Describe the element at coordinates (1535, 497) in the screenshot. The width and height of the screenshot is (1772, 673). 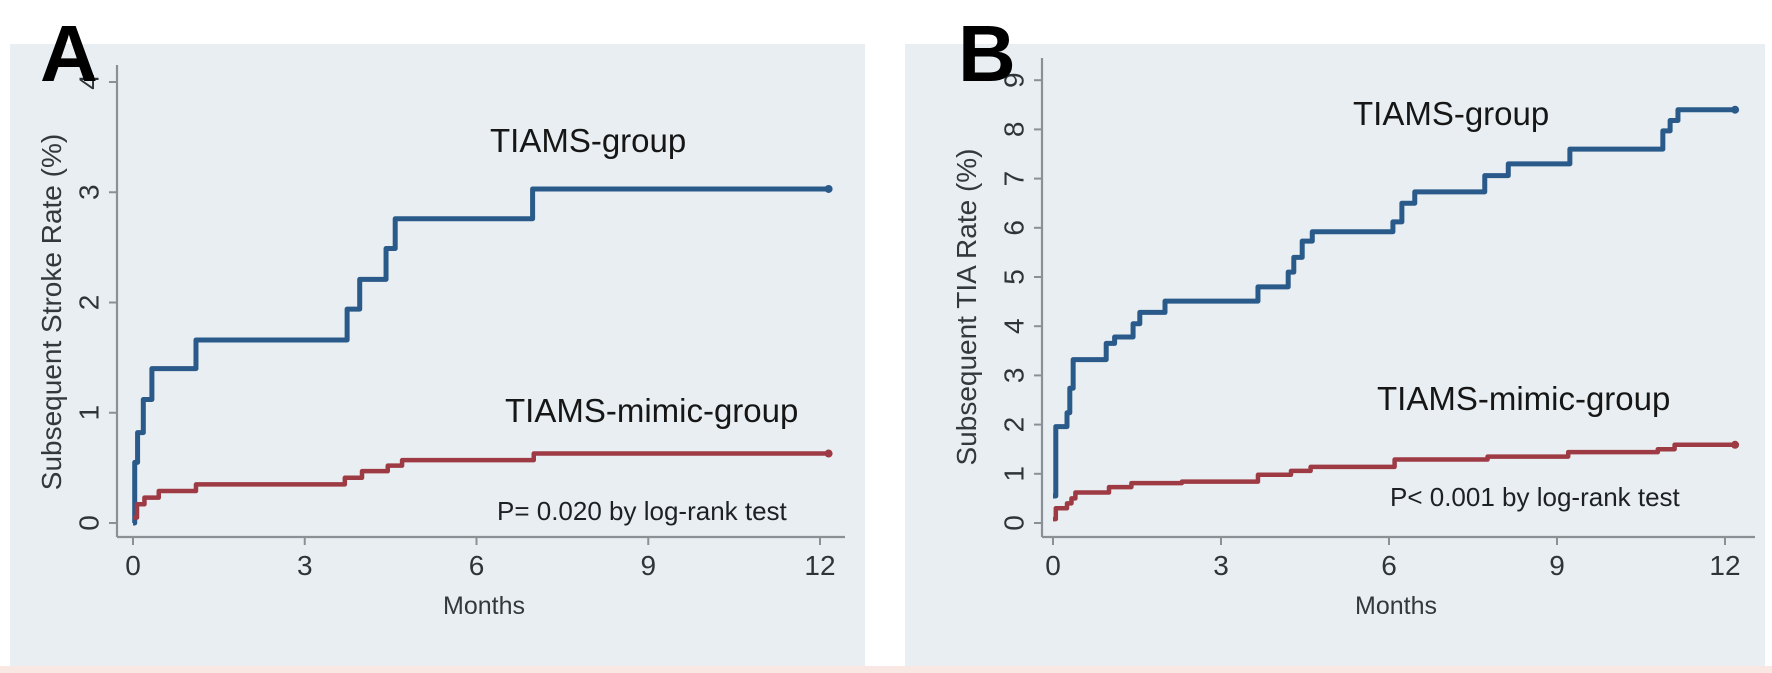
I see `panel-b-p-value-text: P< 0.001 by log-rank test` at that location.